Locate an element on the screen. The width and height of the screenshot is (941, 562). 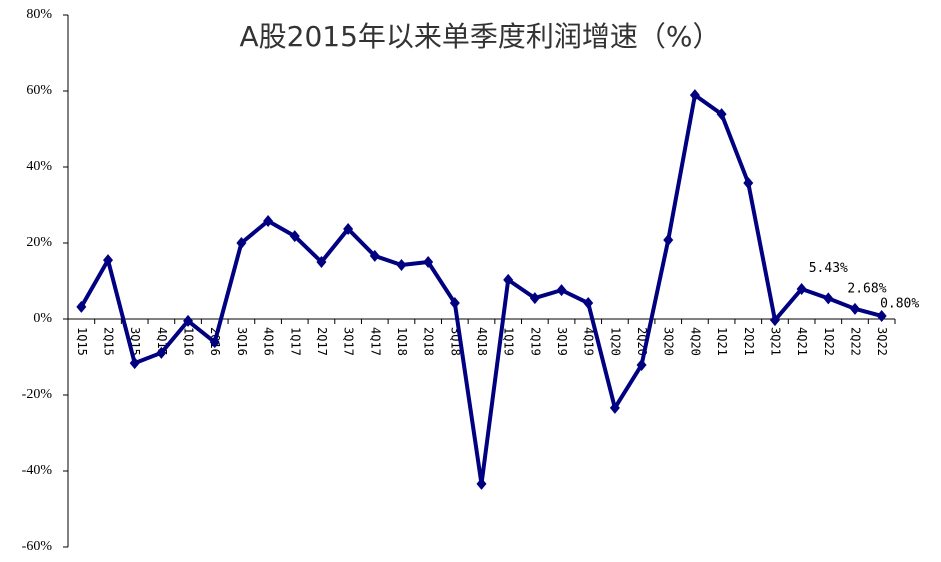
x-tick-label: 4Q16 is located at coordinates (269, 341).